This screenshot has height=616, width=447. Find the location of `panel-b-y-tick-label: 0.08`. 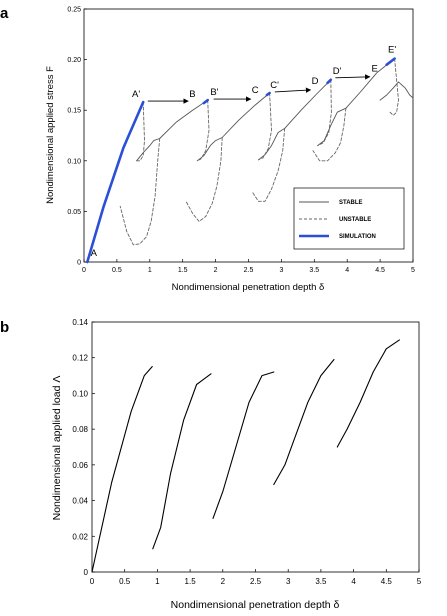

panel-b-y-tick-label: 0.08 is located at coordinates (80, 429).